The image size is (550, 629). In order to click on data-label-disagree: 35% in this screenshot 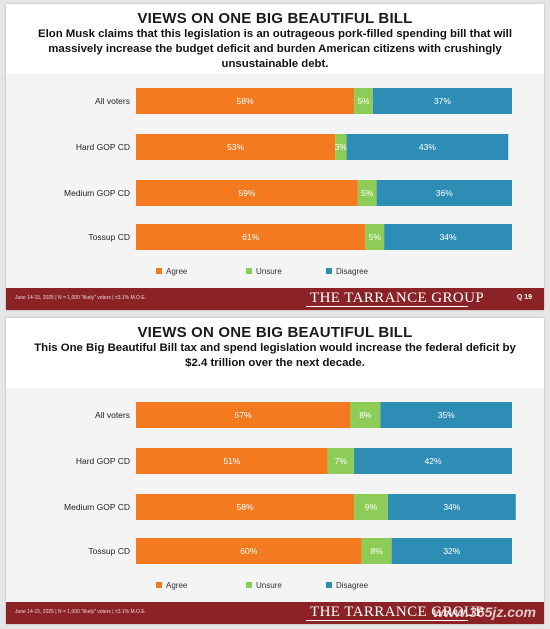, I will do `click(446, 415)`.